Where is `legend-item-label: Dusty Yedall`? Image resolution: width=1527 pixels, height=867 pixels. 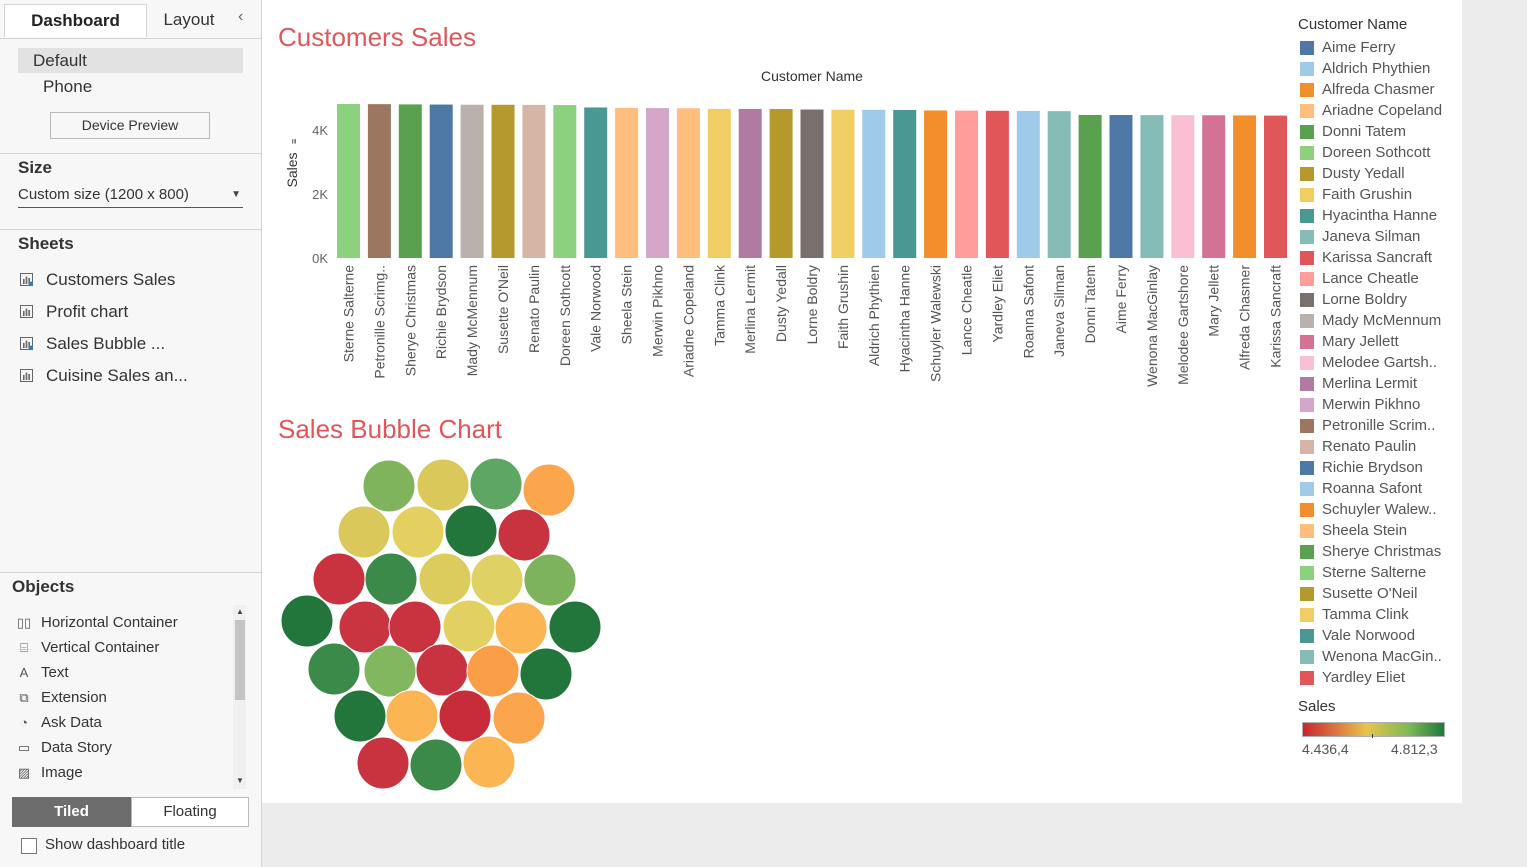
legend-item-label: Dusty Yedall is located at coordinates (1363, 173).